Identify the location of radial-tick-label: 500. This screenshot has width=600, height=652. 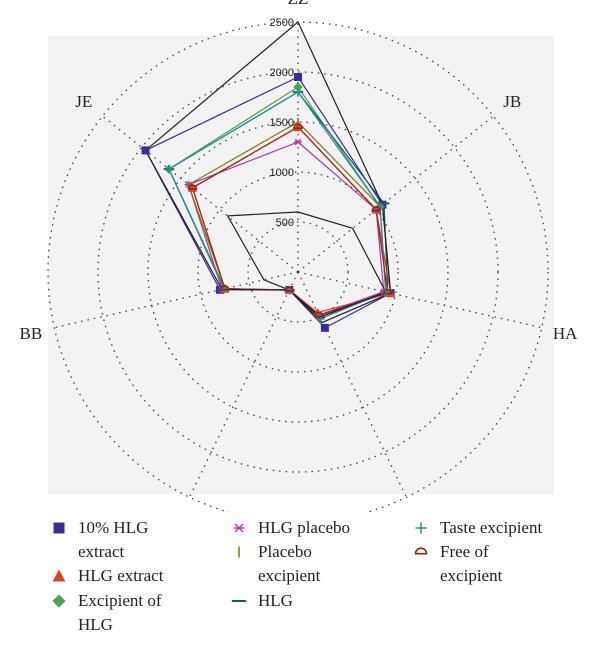
(285, 223).